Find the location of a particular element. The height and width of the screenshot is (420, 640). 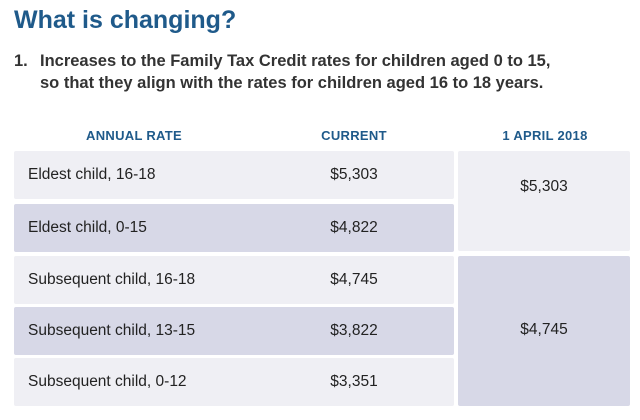

new-rate-cell-subsequent: $4,745 is located at coordinates (544, 331).